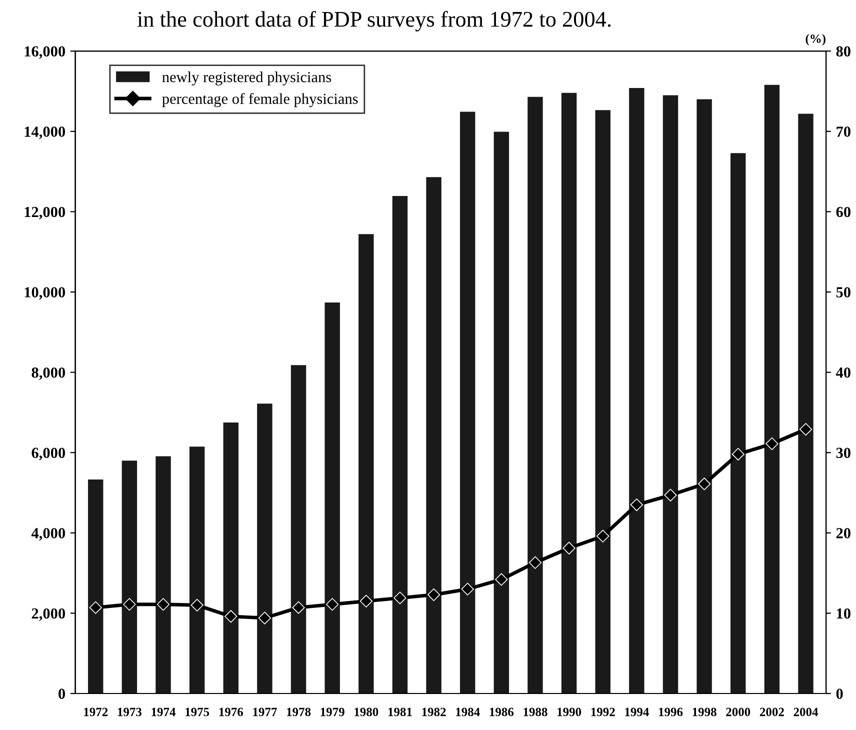  I want to click on x-tick-label: 1974, so click(164, 712).